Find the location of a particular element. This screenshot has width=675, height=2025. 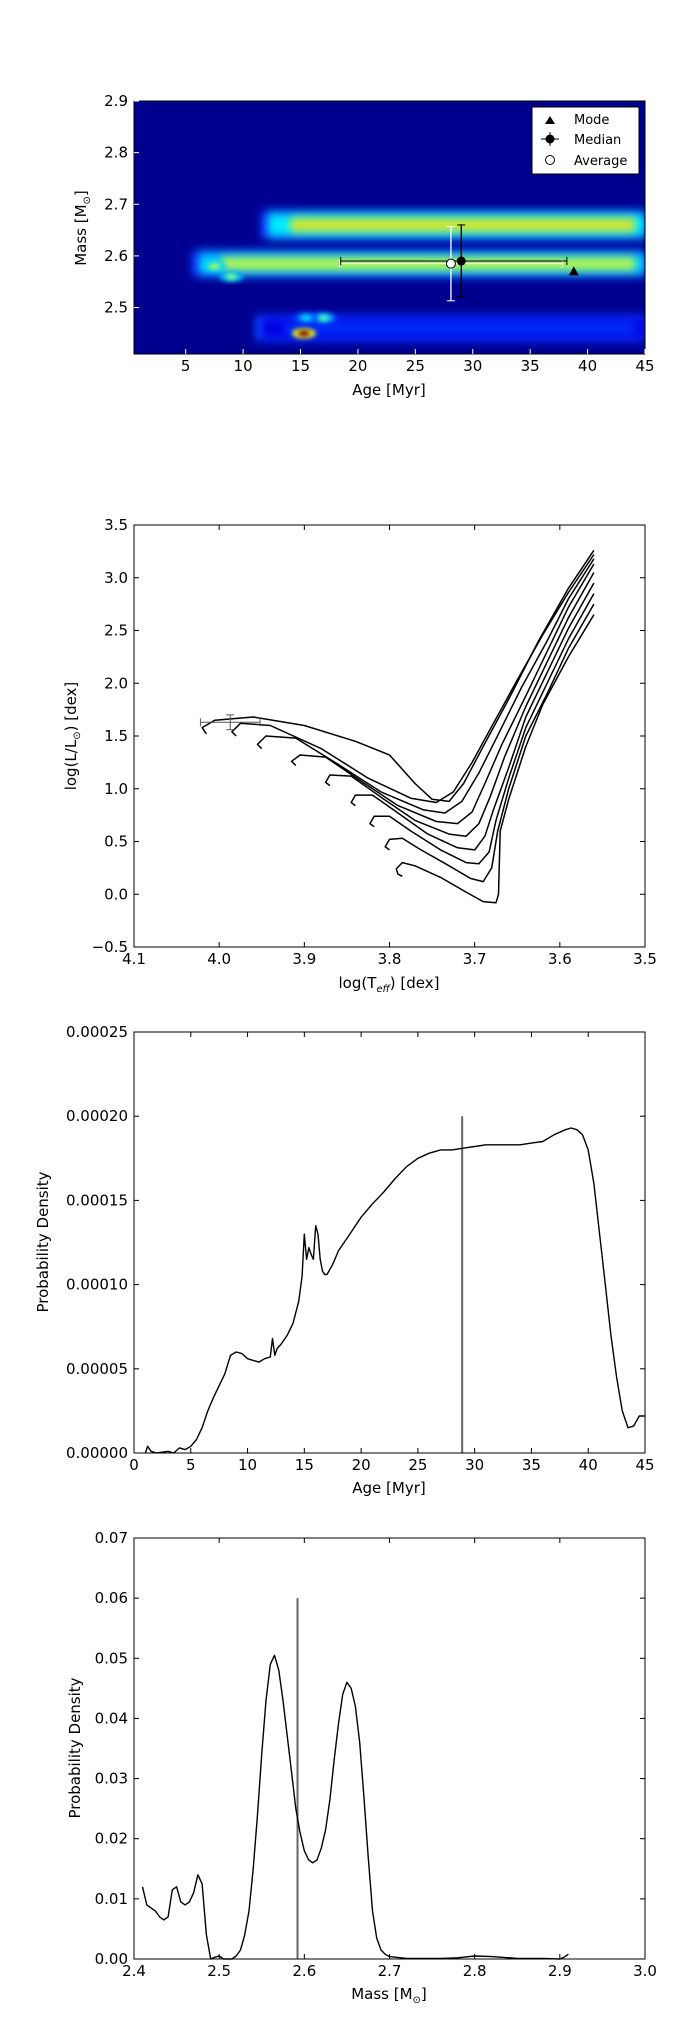

hr-isochrones is located at coordinates (398, 726).